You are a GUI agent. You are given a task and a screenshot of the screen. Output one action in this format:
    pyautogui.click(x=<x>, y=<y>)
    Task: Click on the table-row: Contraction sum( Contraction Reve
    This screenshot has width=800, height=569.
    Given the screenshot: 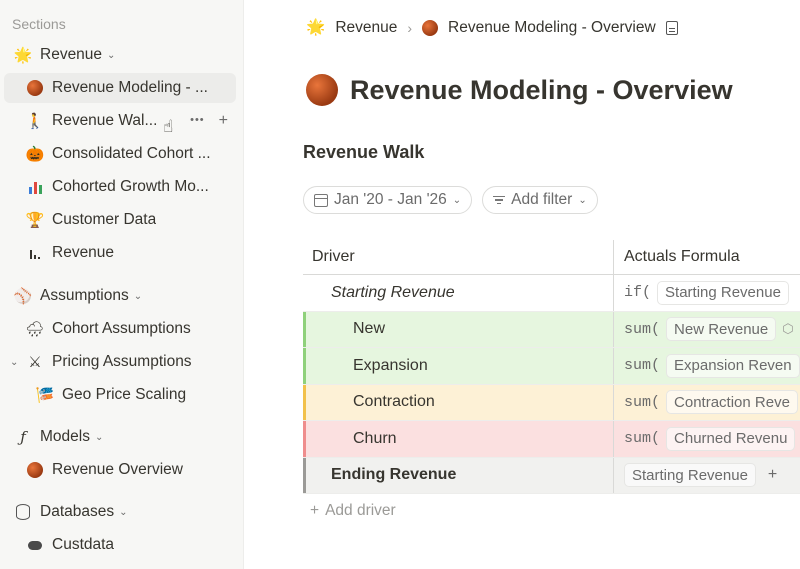 What is the action you would take?
    pyautogui.click(x=551, y=402)
    